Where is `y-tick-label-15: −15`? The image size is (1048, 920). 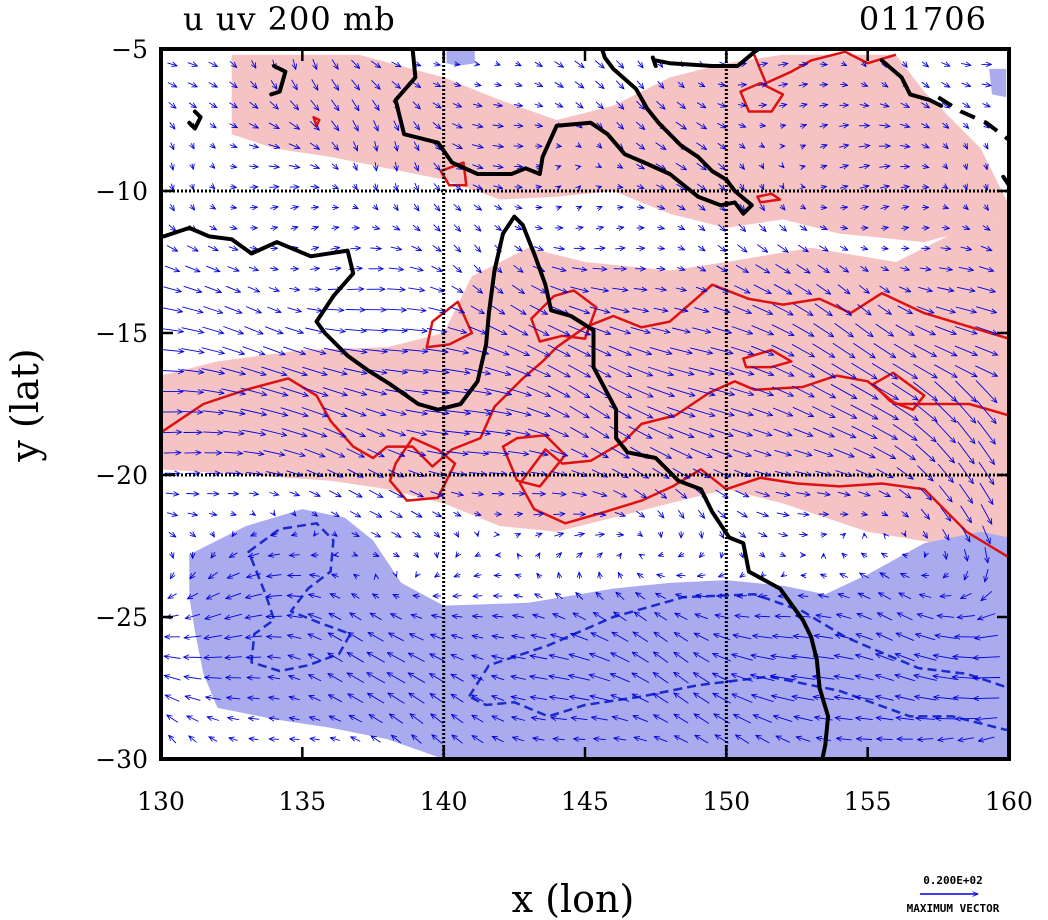 y-tick-label-15: −15 is located at coordinates (121, 333).